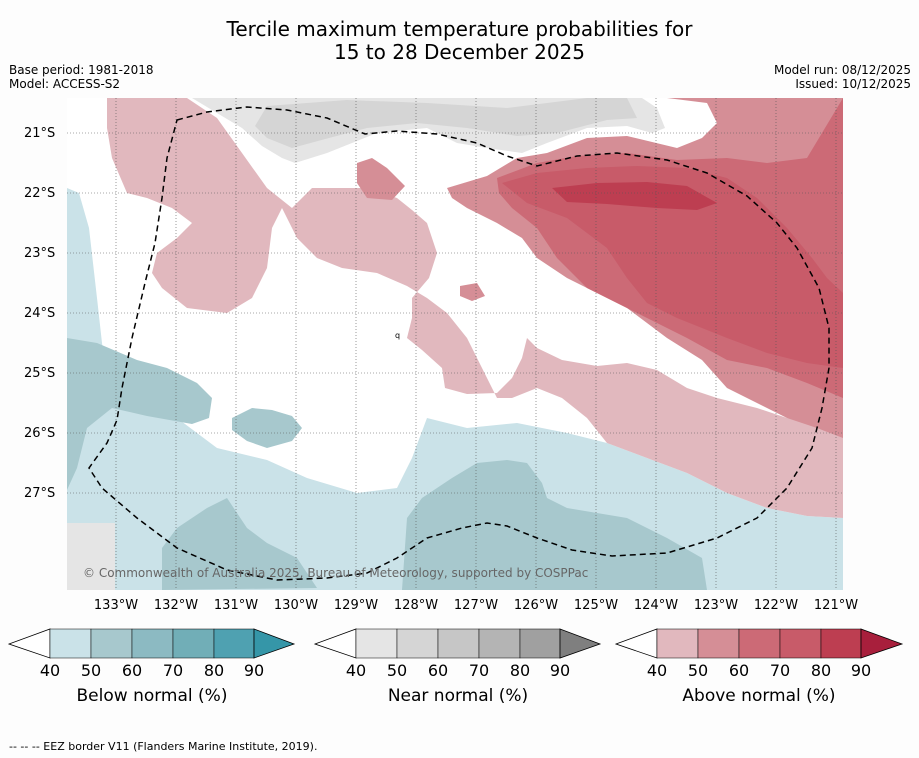 The height and width of the screenshot is (758, 919). Describe the element at coordinates (132, 670) in the screenshot. I see `colorbar-below-tick: 60` at that location.